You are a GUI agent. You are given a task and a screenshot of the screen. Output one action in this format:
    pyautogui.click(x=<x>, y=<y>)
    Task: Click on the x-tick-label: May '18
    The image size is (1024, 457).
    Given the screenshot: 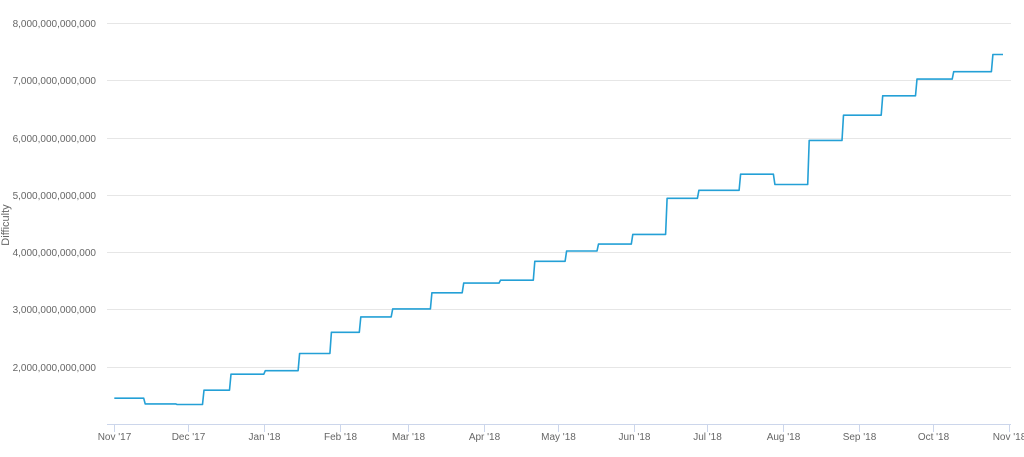 What is the action you would take?
    pyautogui.click(x=558, y=437)
    